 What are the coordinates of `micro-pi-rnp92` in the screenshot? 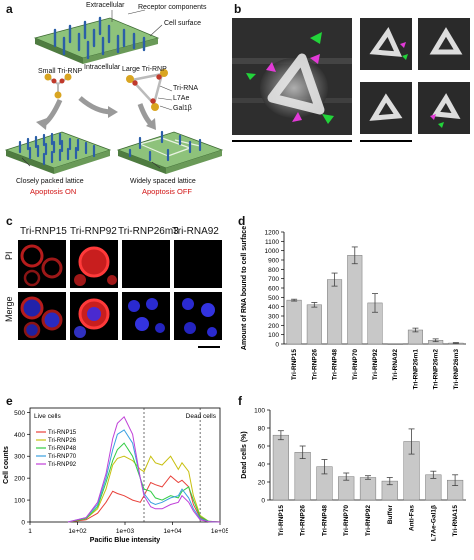 It's located at (94, 264).